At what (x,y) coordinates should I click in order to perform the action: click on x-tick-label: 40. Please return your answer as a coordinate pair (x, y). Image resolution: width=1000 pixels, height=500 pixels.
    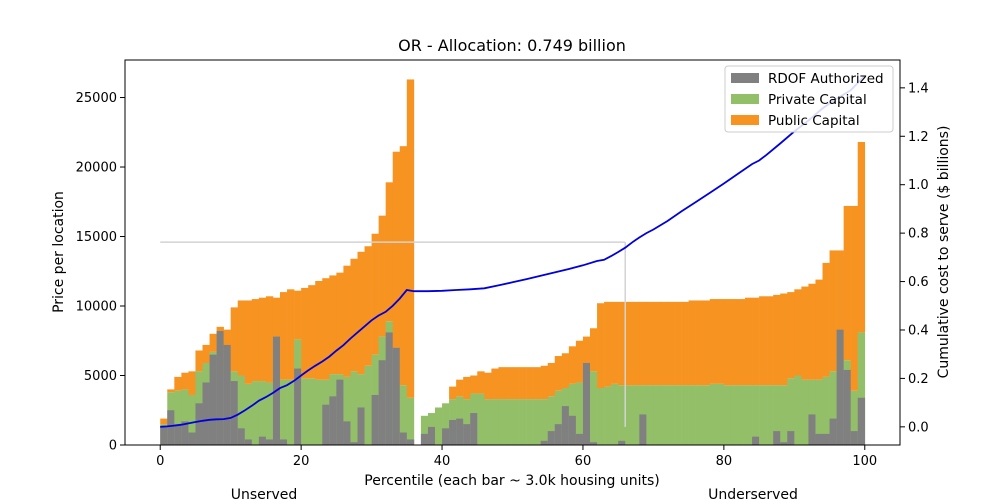
    Looking at the image, I should click on (442, 461).